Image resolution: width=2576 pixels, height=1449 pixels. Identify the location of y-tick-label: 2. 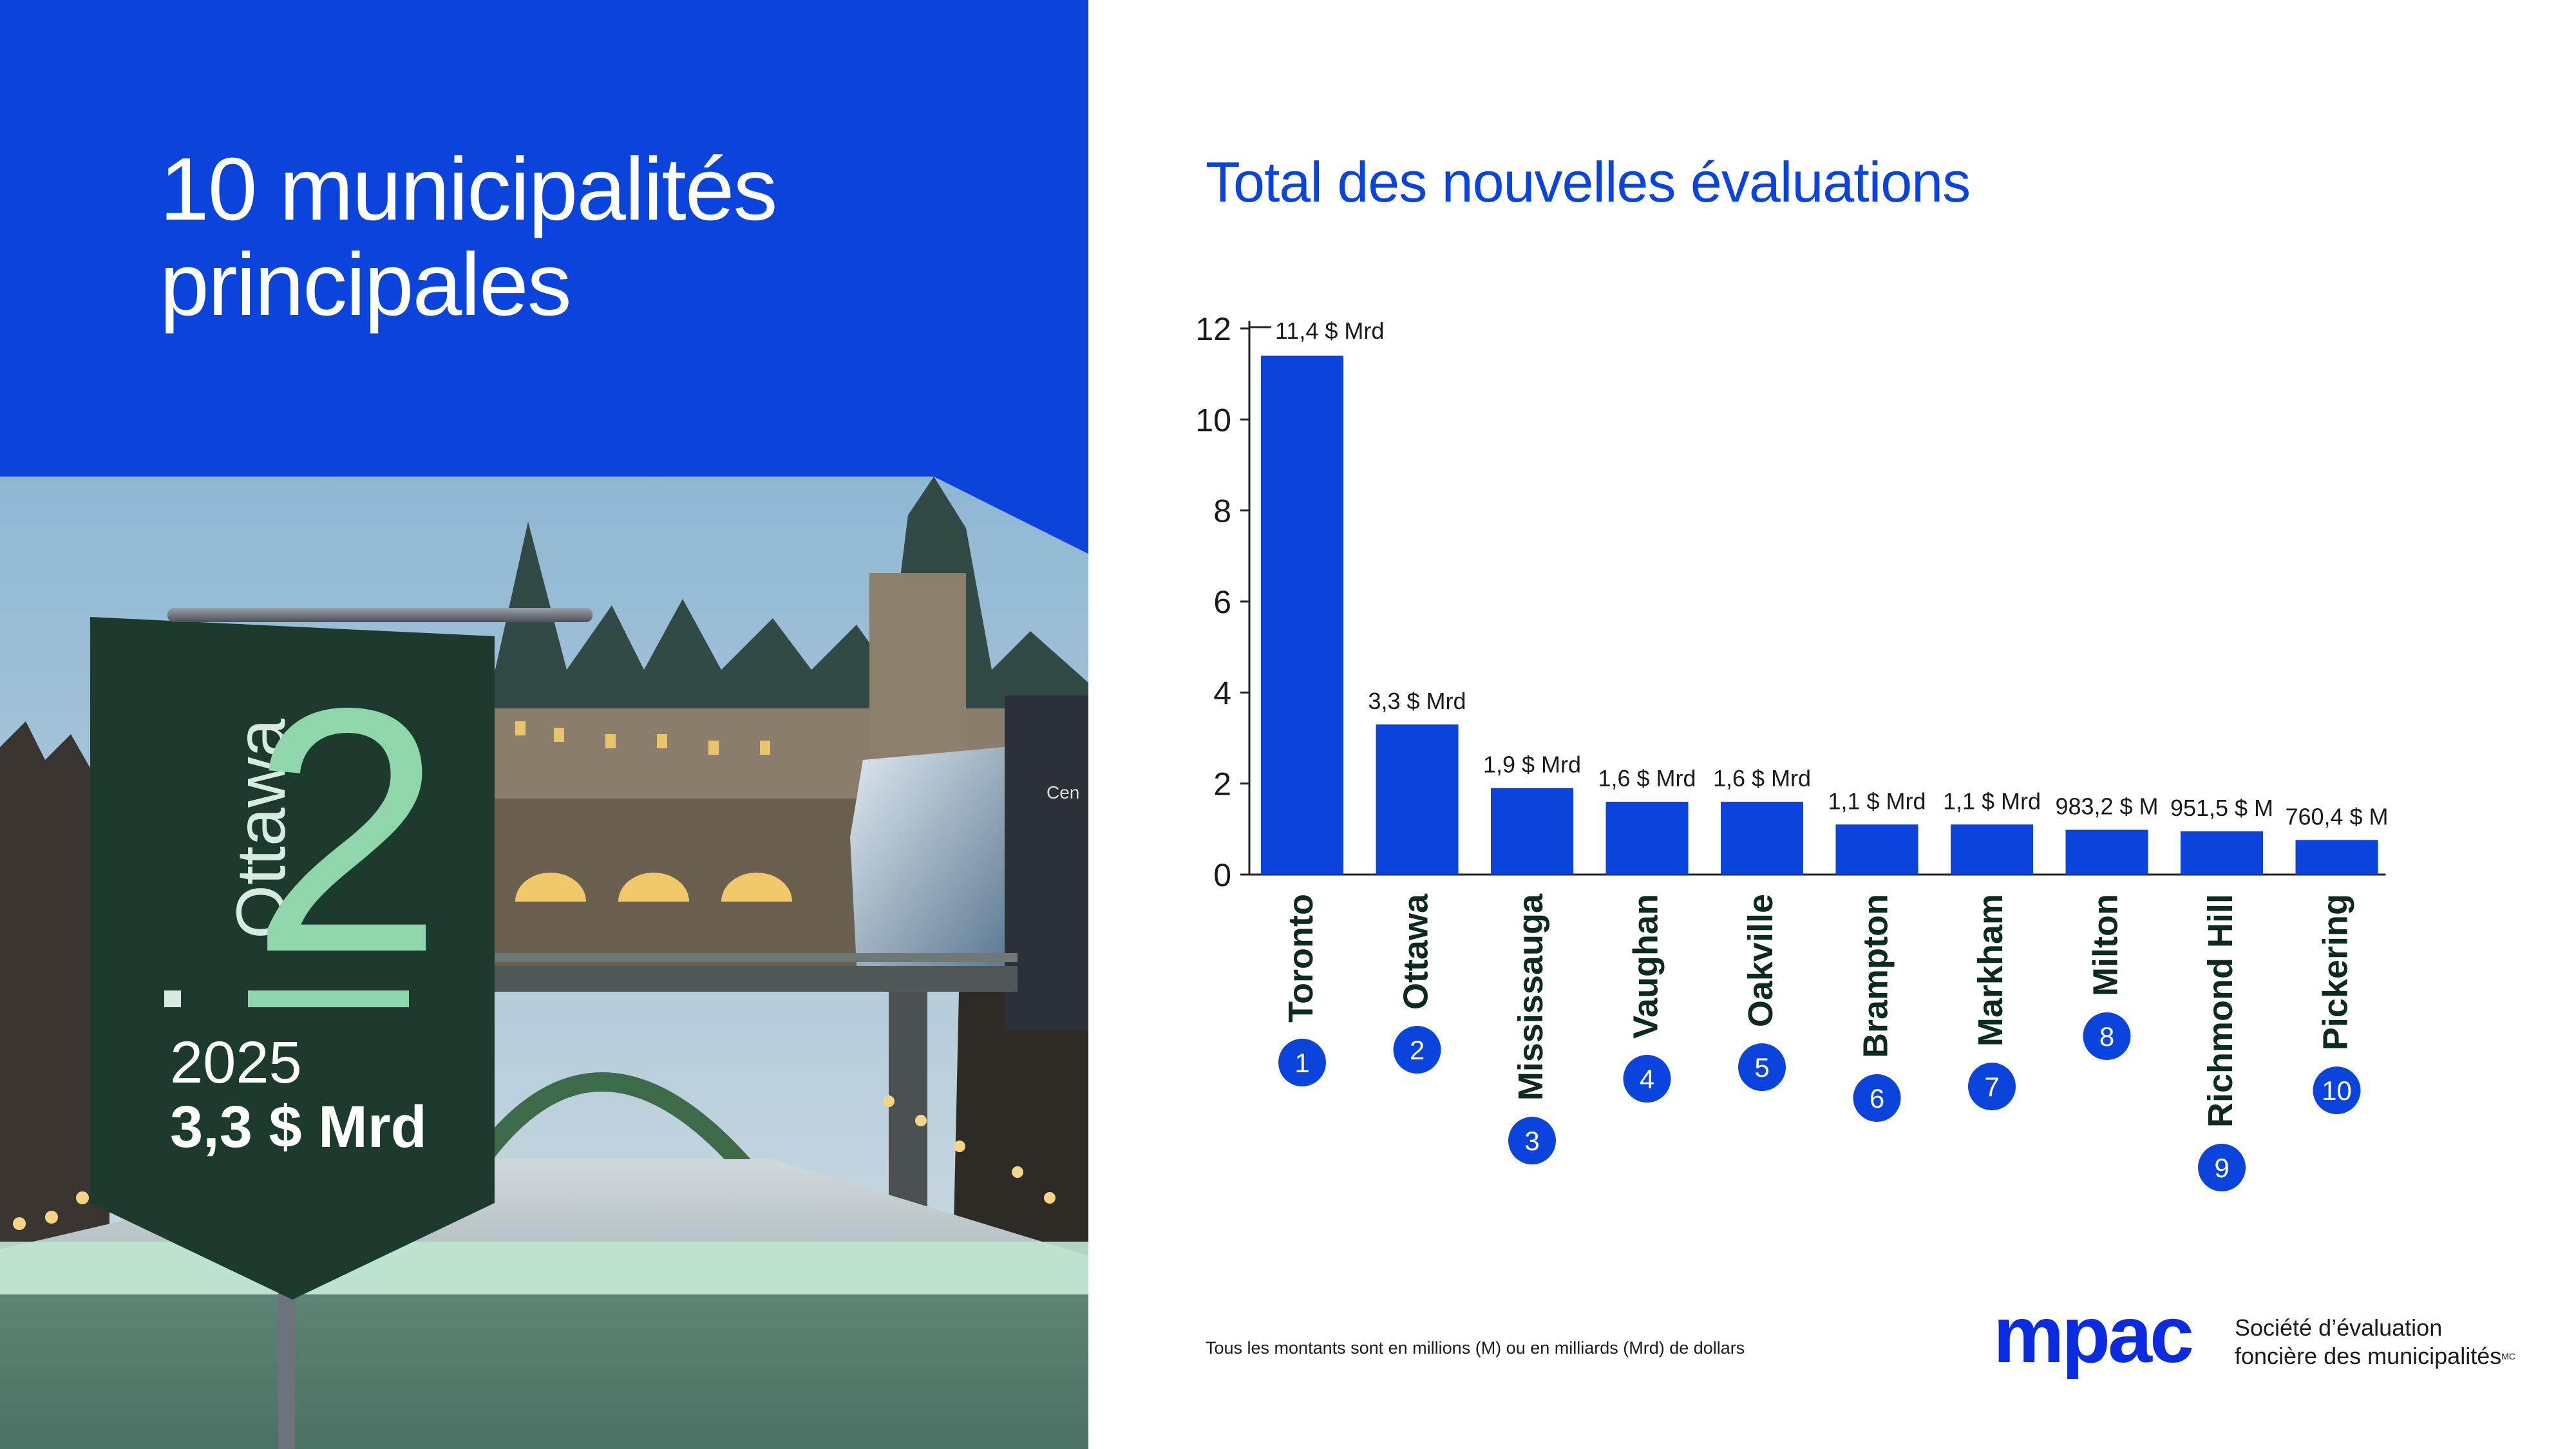
(1222, 784).